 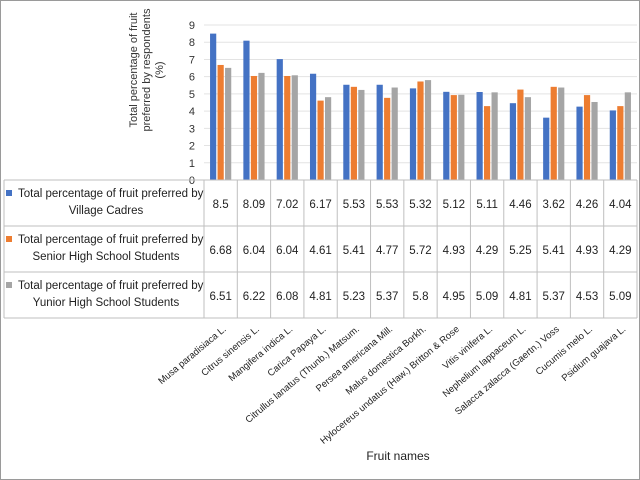 I want to click on bar-series1-cat2, so click(x=246, y=110).